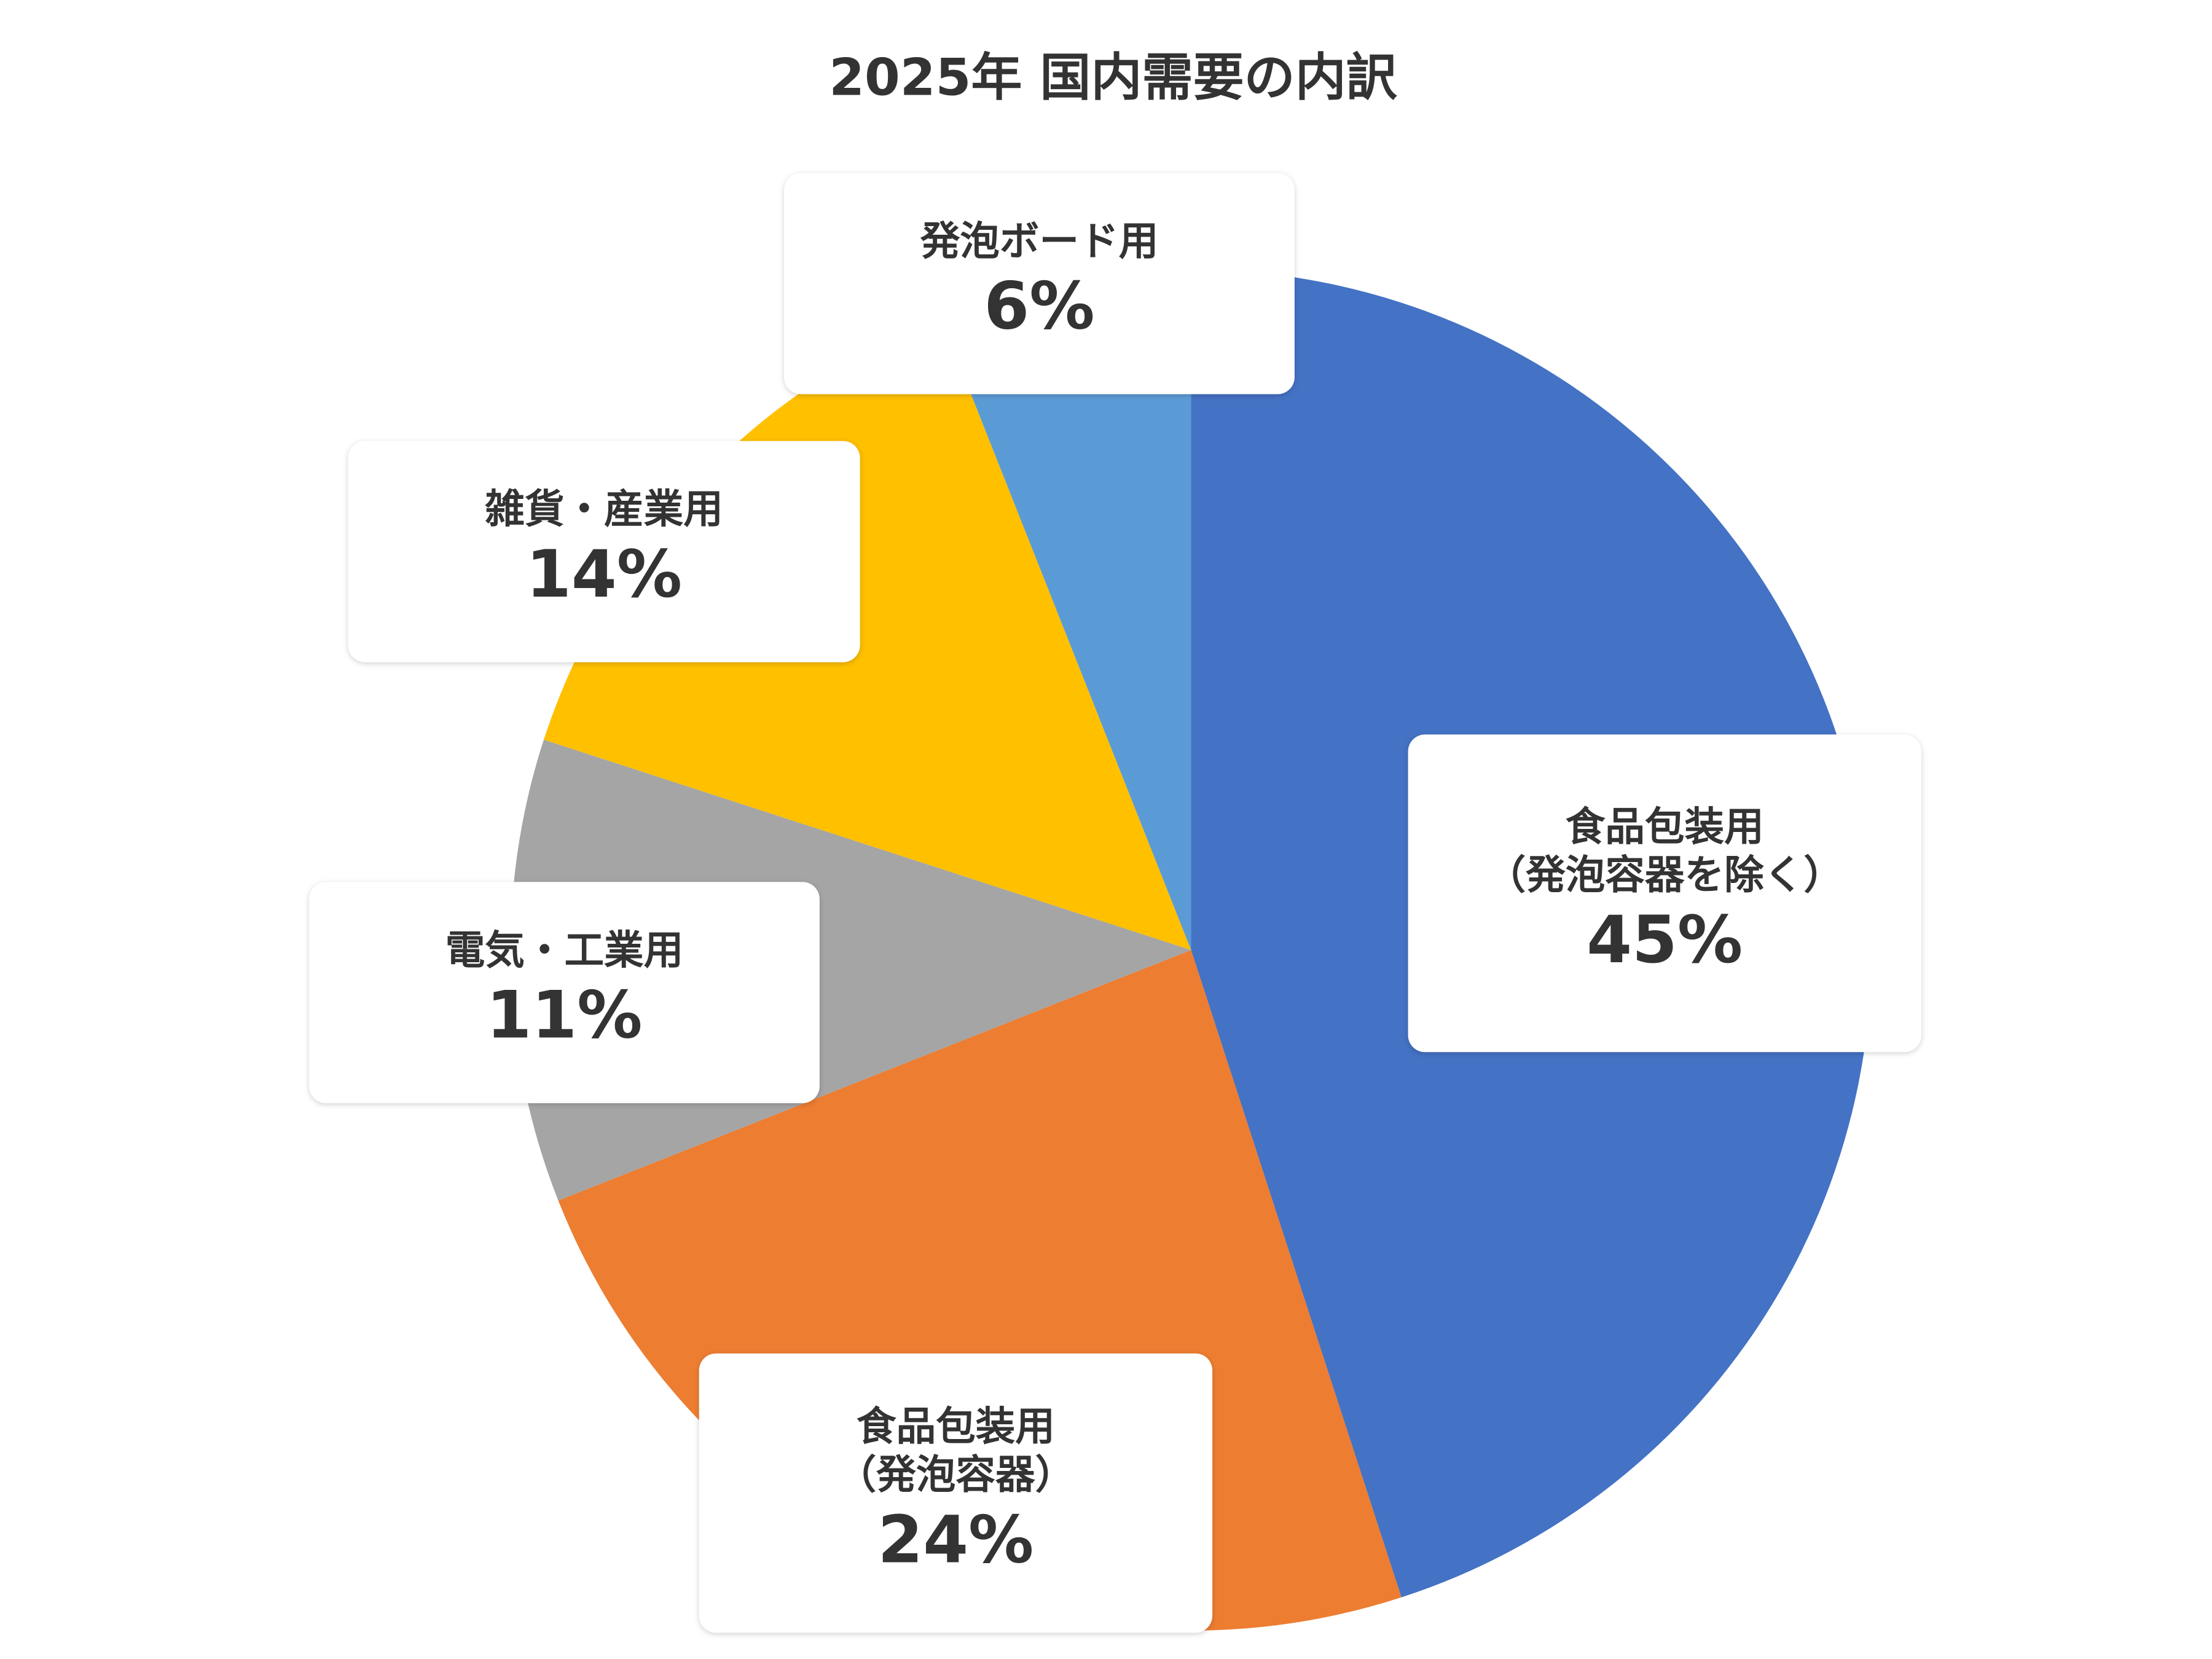 The width and height of the screenshot is (2212, 1659). What do you see at coordinates (1039, 307) in the screenshot?
I see `value-label: 6%` at bounding box center [1039, 307].